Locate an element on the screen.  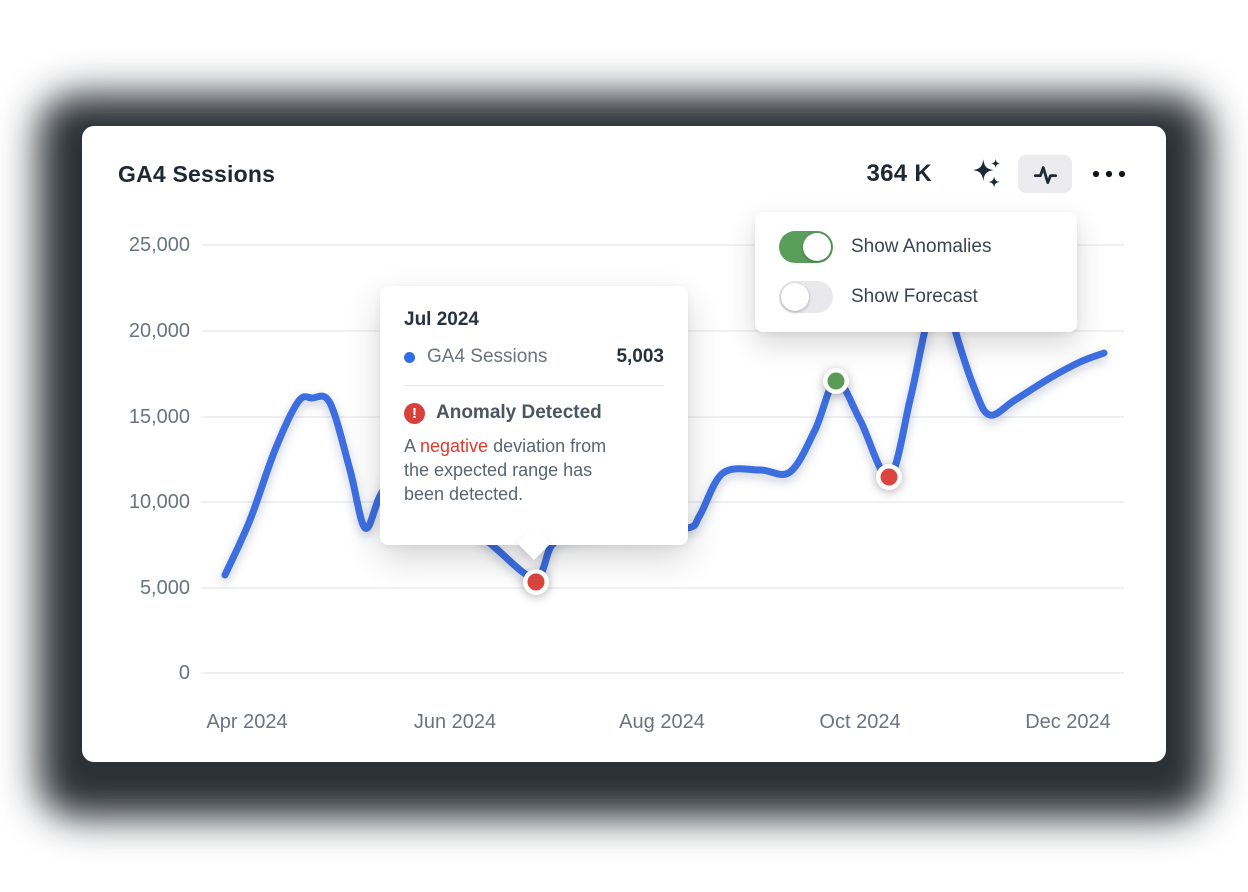
tooltip-description-line3: been detected. is located at coordinates (464, 494).